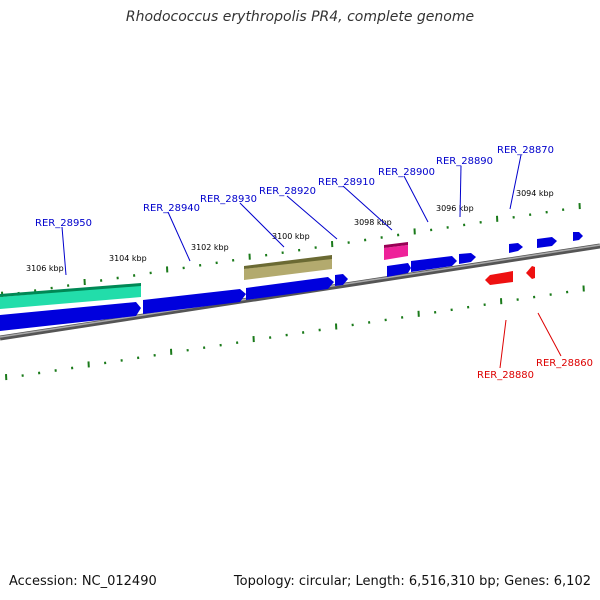 The width and height of the screenshot is (600, 600). Describe the element at coordinates (288, 262) in the screenshot. I see `olive-feature-shade` at that location.